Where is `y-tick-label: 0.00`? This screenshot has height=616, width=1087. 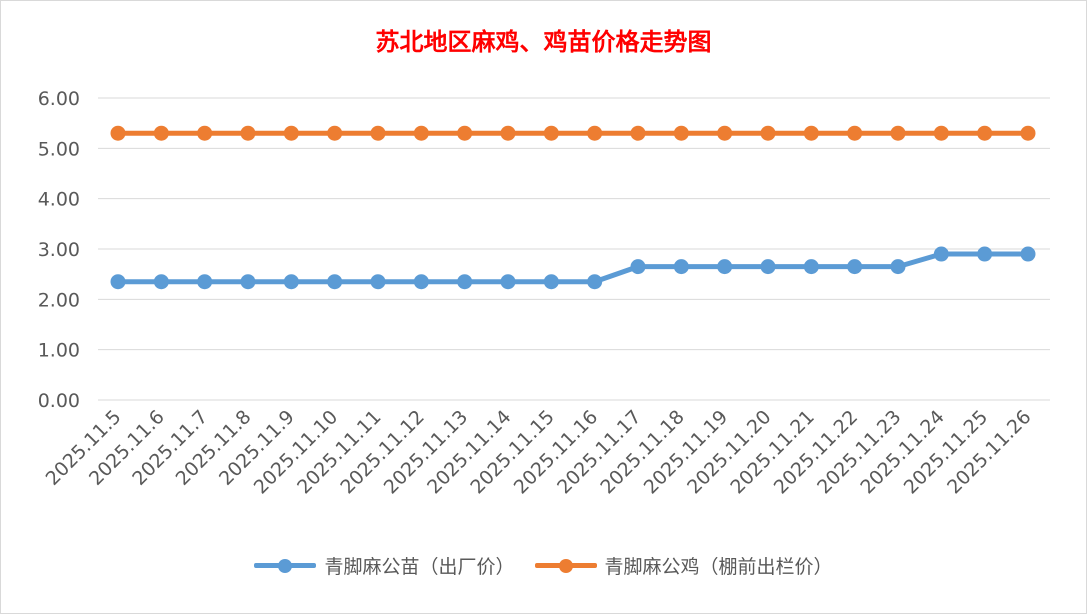
y-tick-label: 0.00 is located at coordinates (59, 401).